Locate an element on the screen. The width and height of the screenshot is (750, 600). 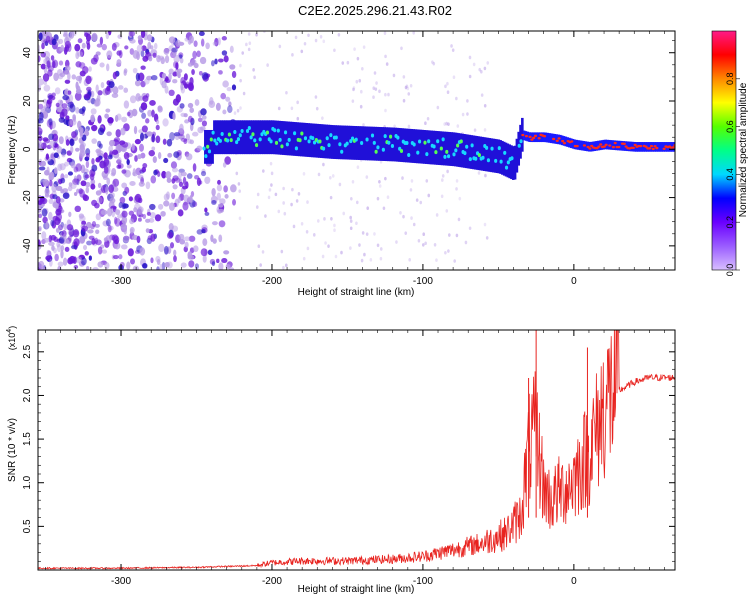
x-tick-label: -200 is located at coordinates (272, 281).